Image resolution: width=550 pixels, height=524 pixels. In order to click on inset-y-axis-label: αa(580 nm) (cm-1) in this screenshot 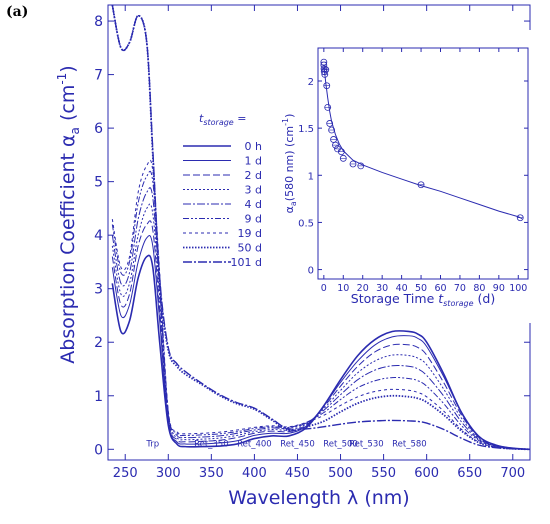, I will do `click(289, 164)`.